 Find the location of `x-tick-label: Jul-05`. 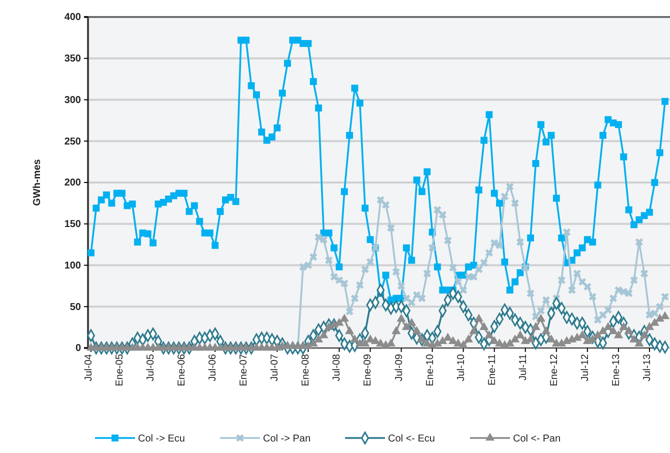

x-tick-label: Jul-05 is located at coordinates (151, 368).